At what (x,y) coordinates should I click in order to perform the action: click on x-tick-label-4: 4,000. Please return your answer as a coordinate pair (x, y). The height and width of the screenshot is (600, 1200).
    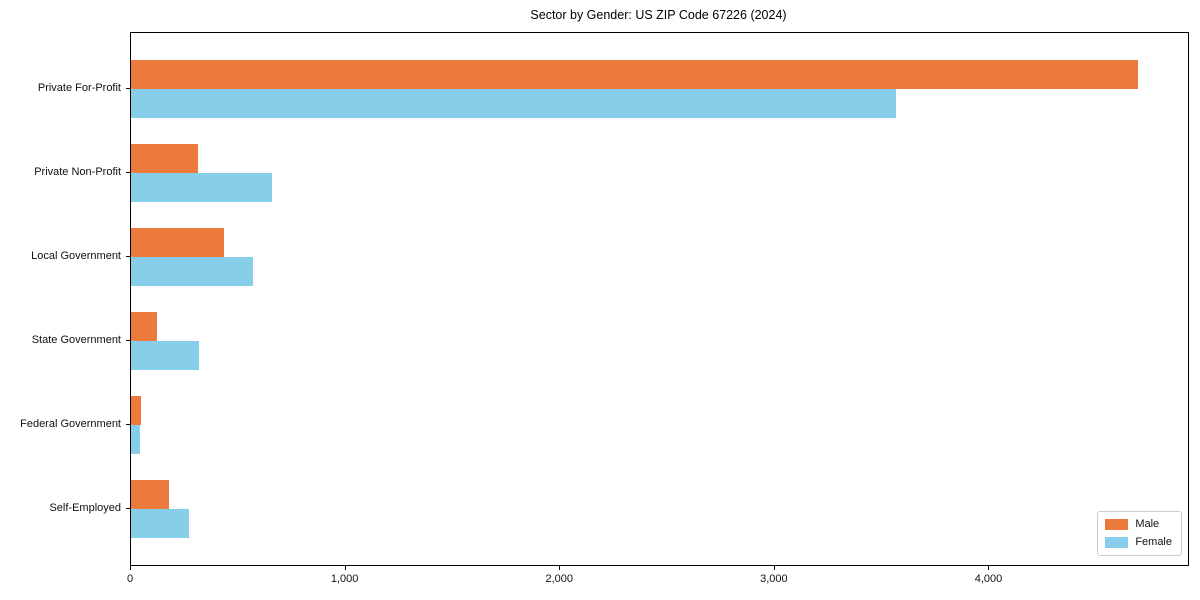
    Looking at the image, I should click on (988, 579).